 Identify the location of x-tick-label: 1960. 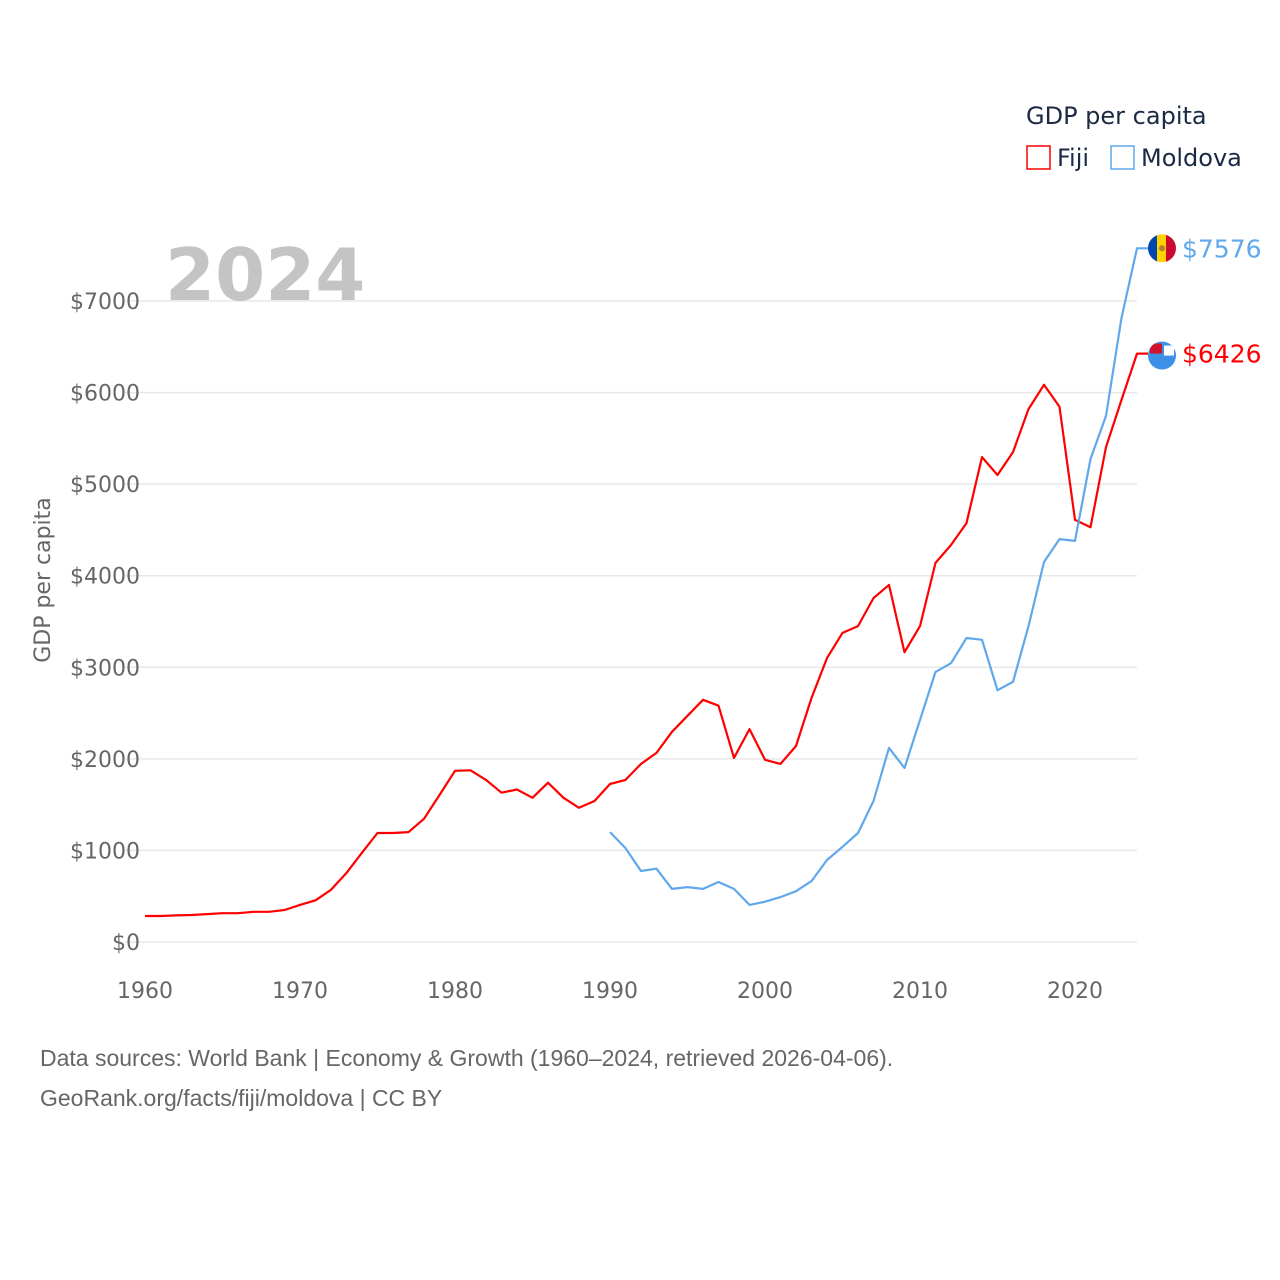
(145, 991).